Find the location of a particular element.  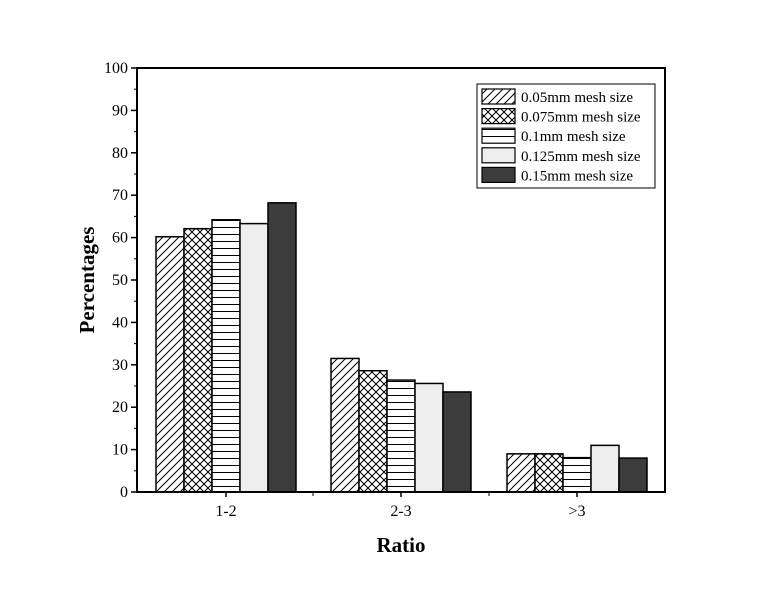

legend-label-1: 0.05mm mesh size is located at coordinates (577, 98).